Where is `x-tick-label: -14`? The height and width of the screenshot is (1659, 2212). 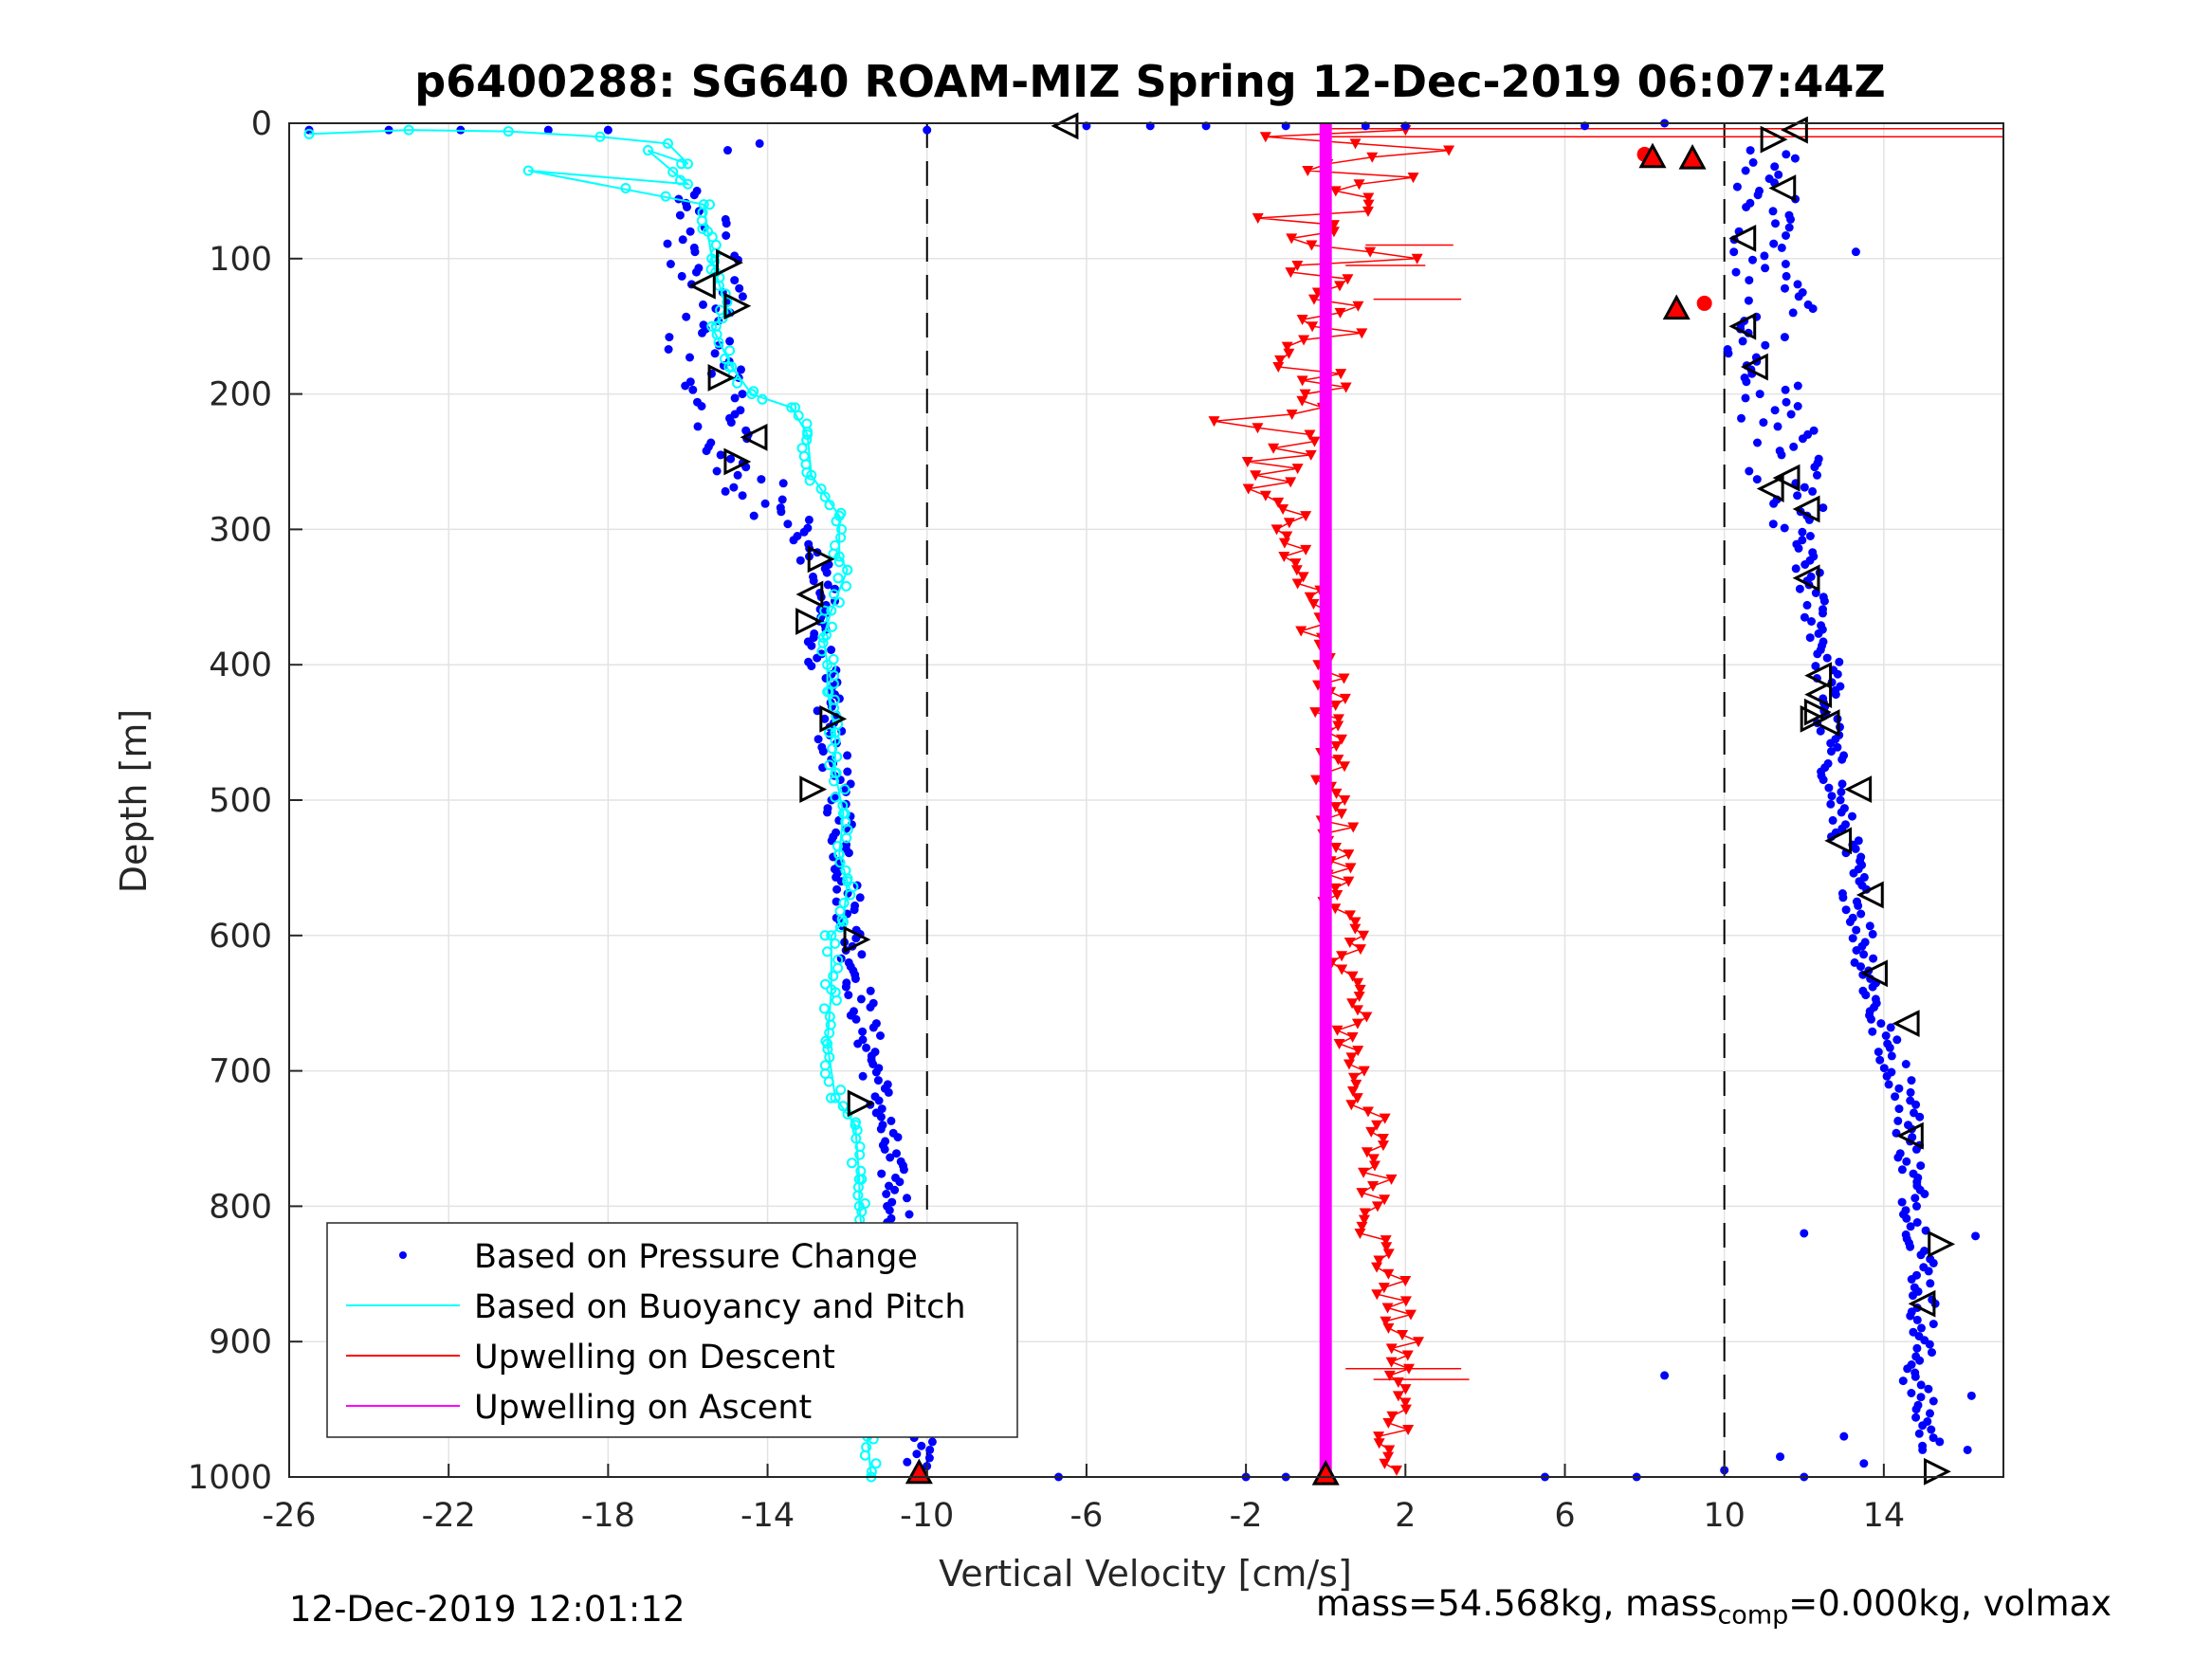
x-tick-label: -14 is located at coordinates (767, 1516).